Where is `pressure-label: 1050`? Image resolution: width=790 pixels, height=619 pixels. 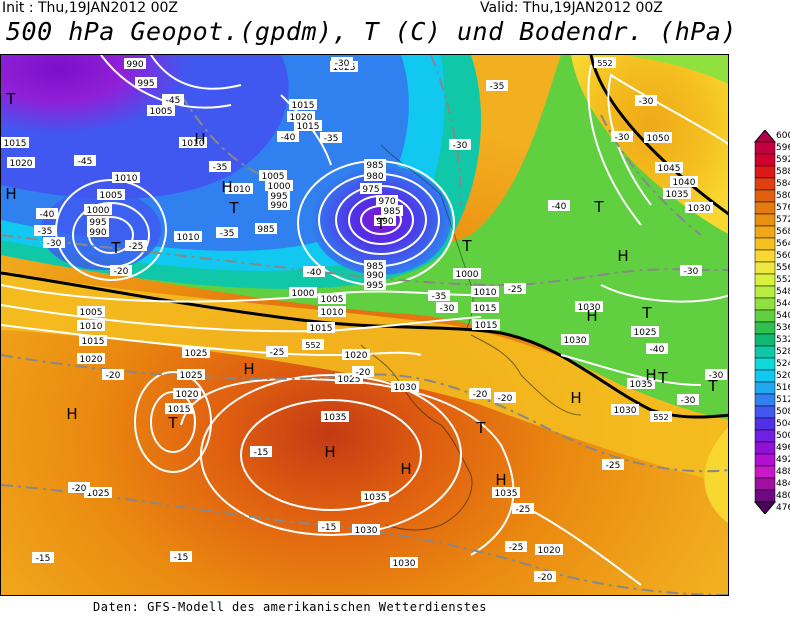 pressure-label: 1050 is located at coordinates (658, 138).